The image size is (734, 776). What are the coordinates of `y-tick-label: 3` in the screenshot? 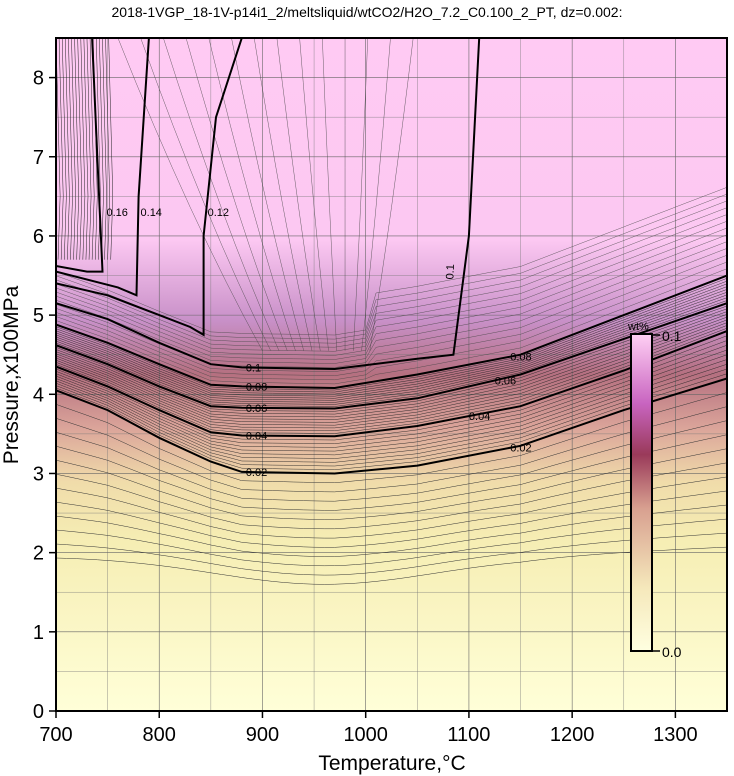 It's located at (38, 474).